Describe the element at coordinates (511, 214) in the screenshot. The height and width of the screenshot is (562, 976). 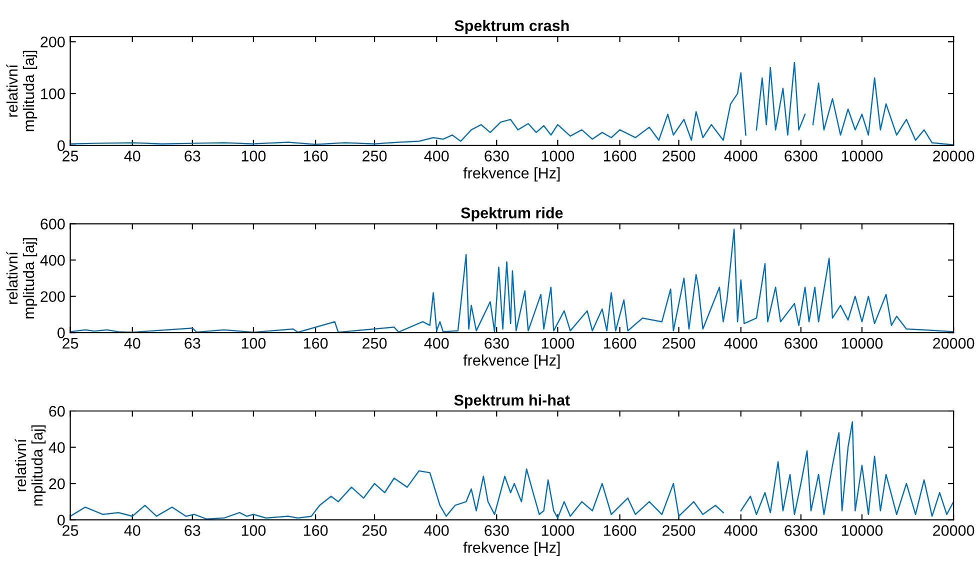
I see `chart-title: Spektrum ride` at that location.